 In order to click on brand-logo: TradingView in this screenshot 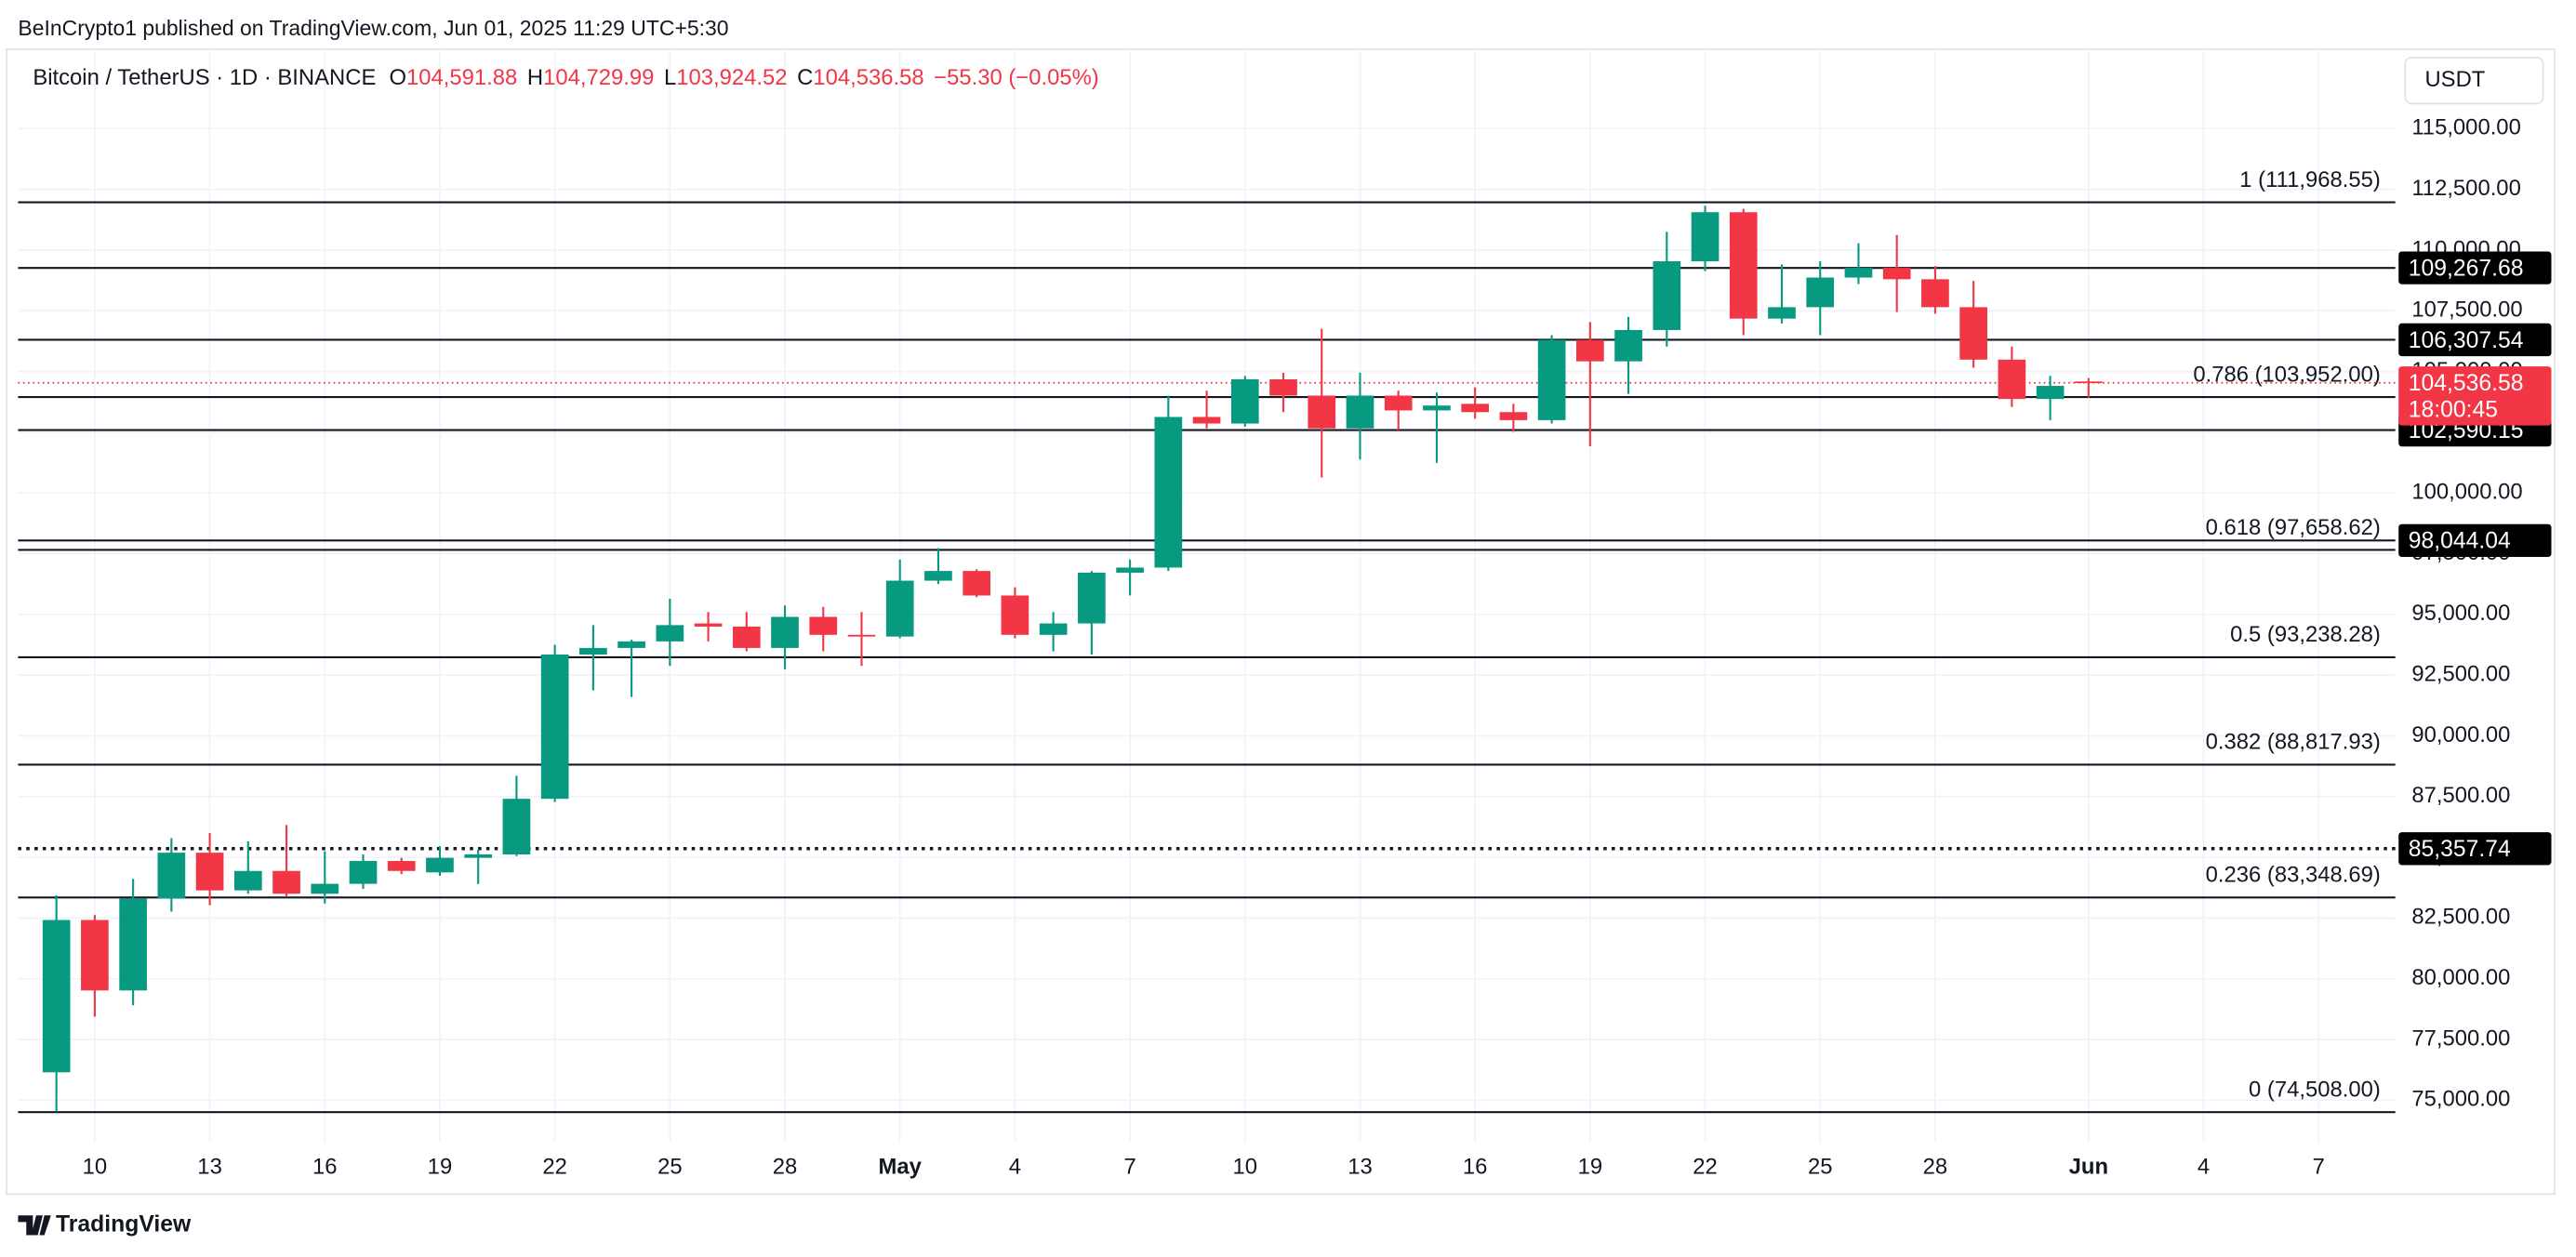, I will do `click(105, 1224)`.